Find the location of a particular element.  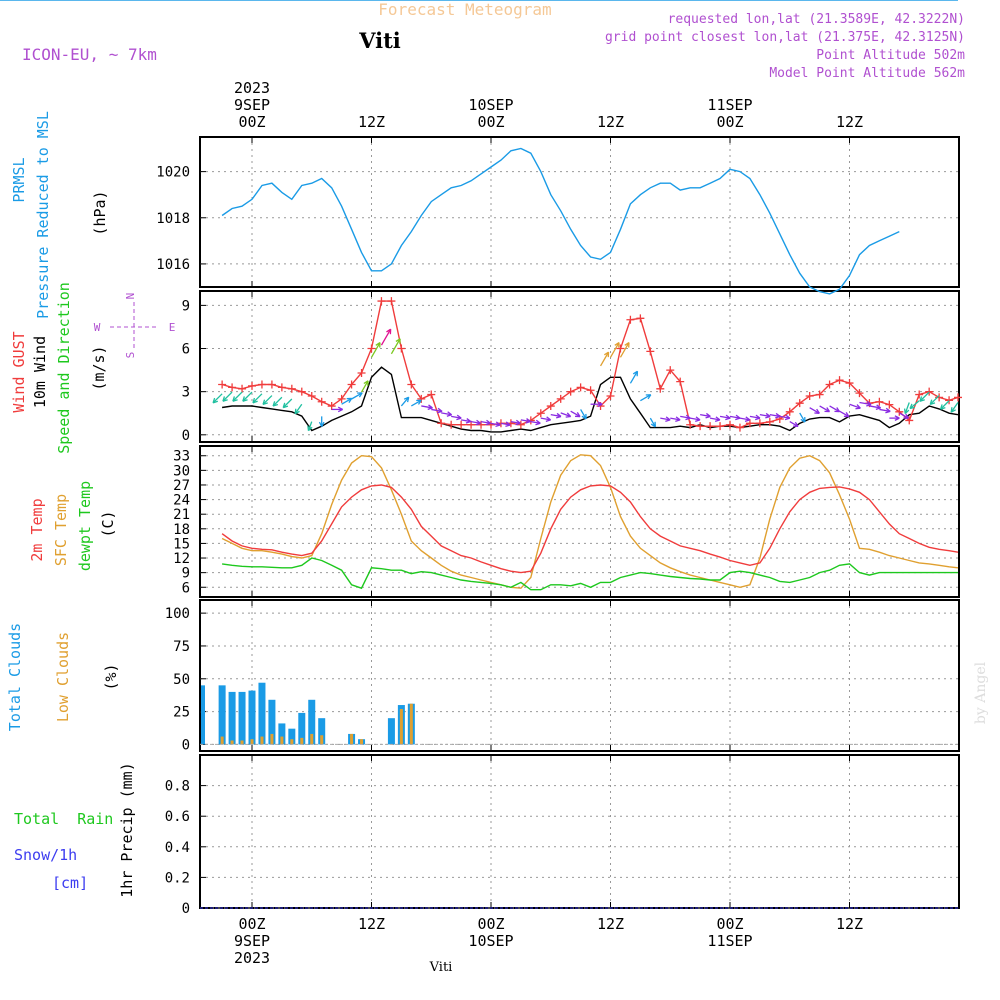

pressure-label-2: Pressure Reduced to MSL is located at coordinates (43, 215).